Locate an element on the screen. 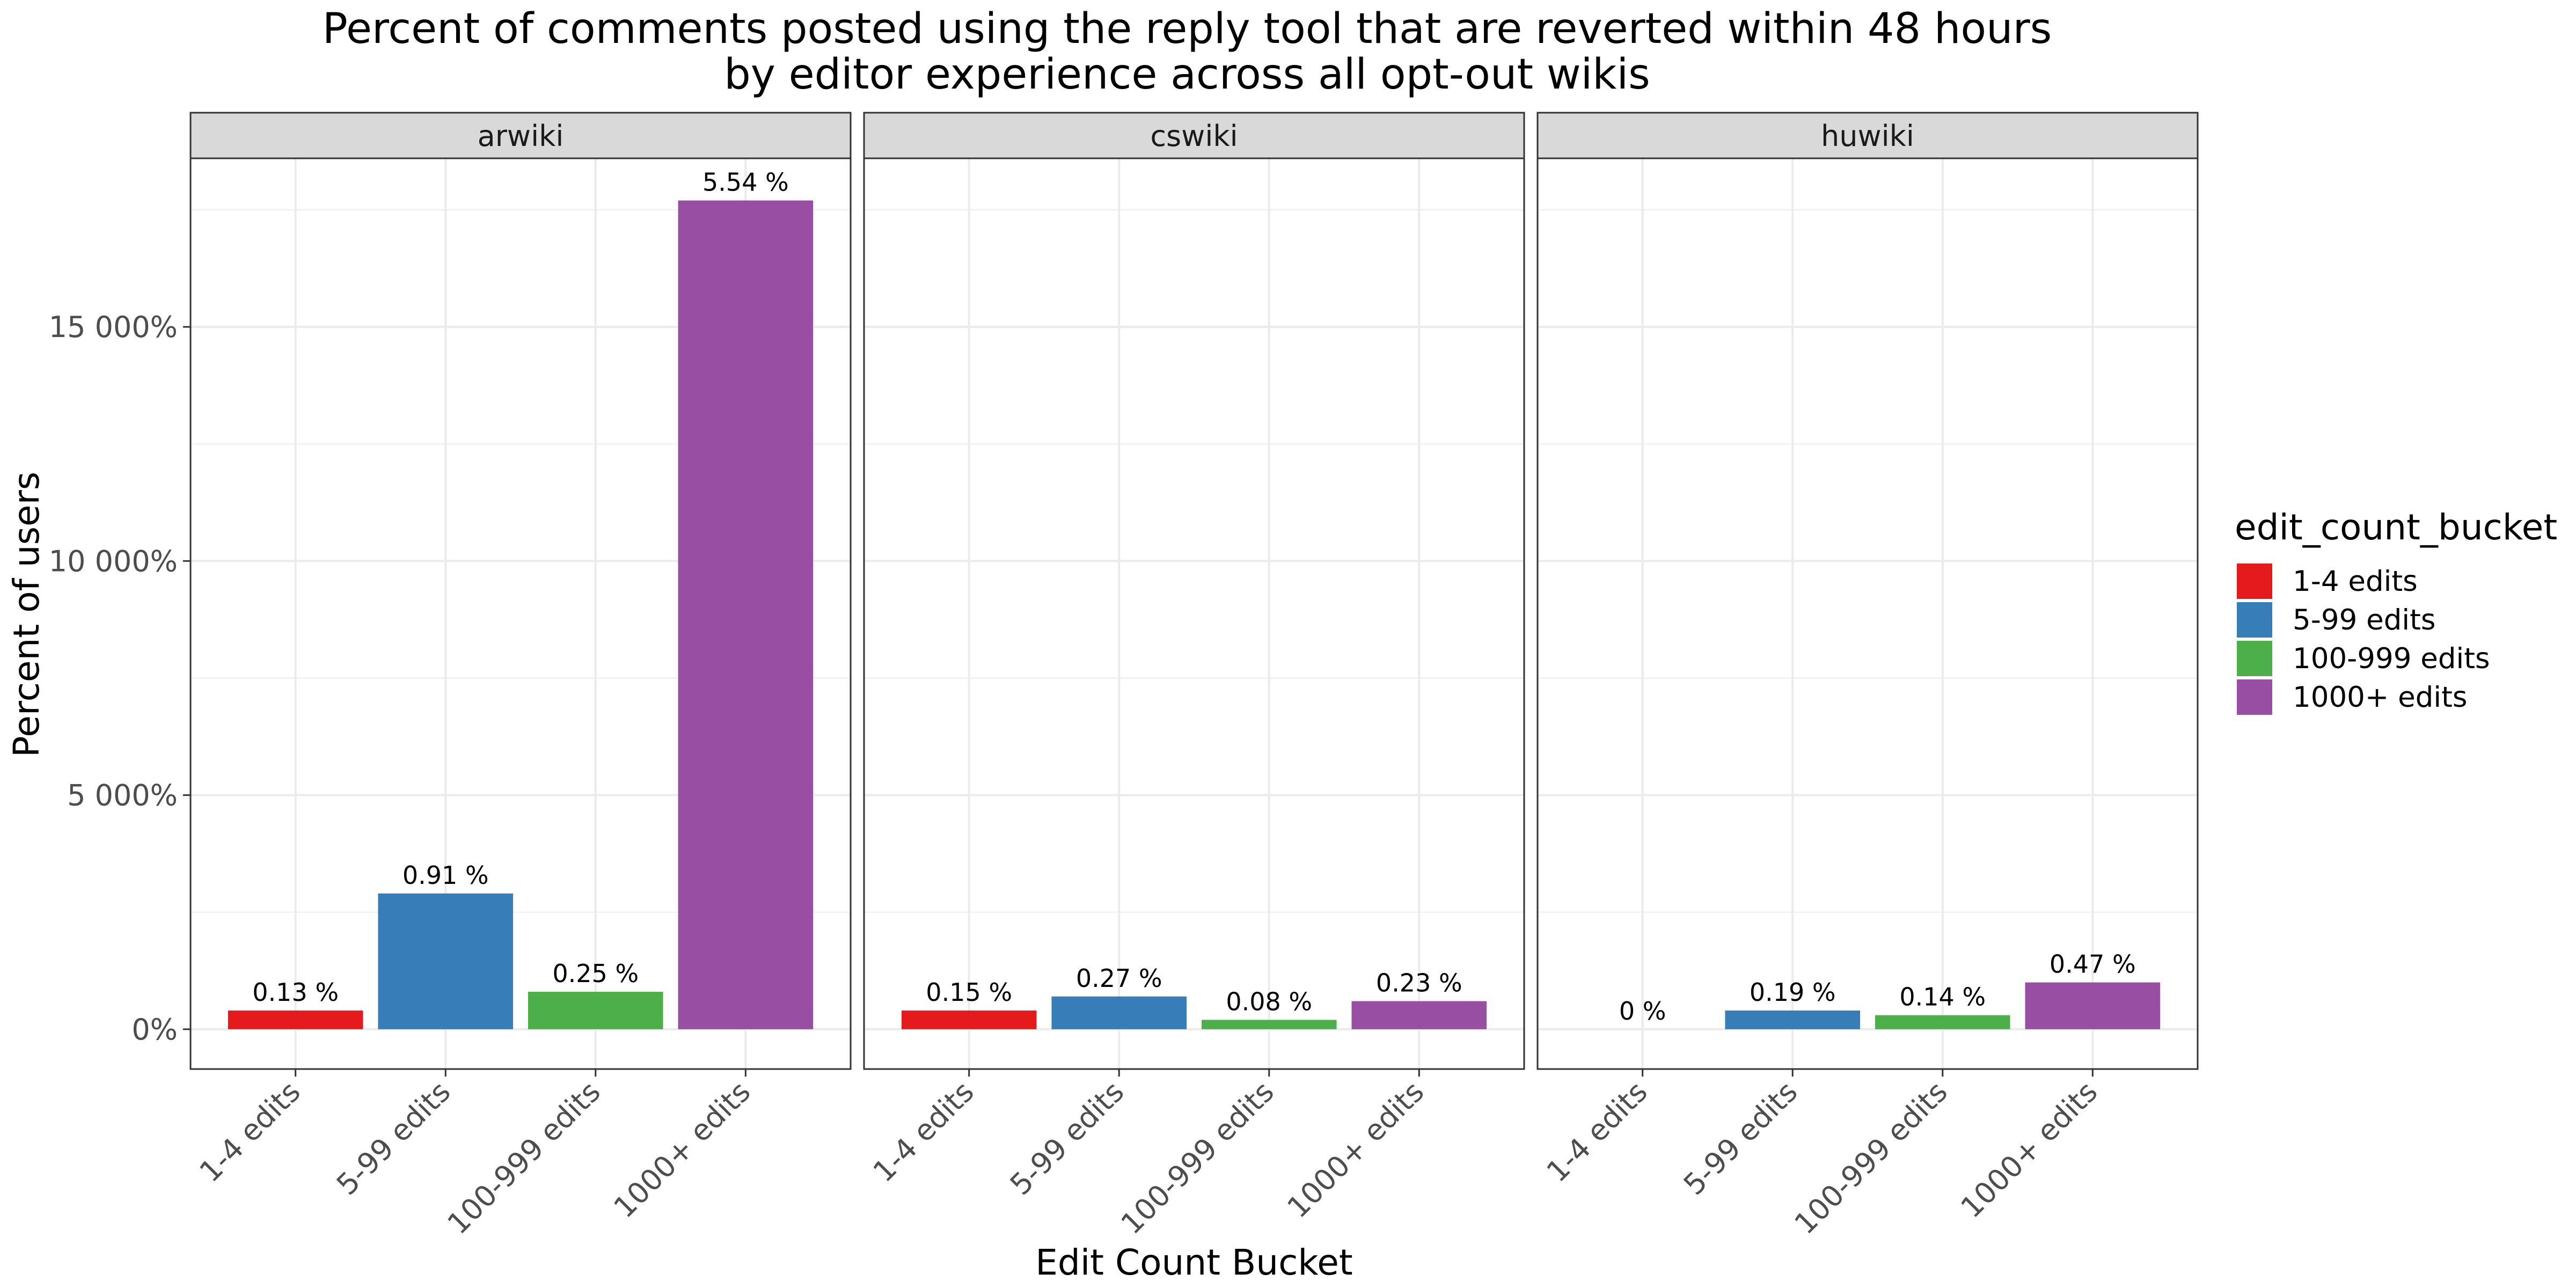  legend-label: 100-999 edits is located at coordinates (2391, 658).